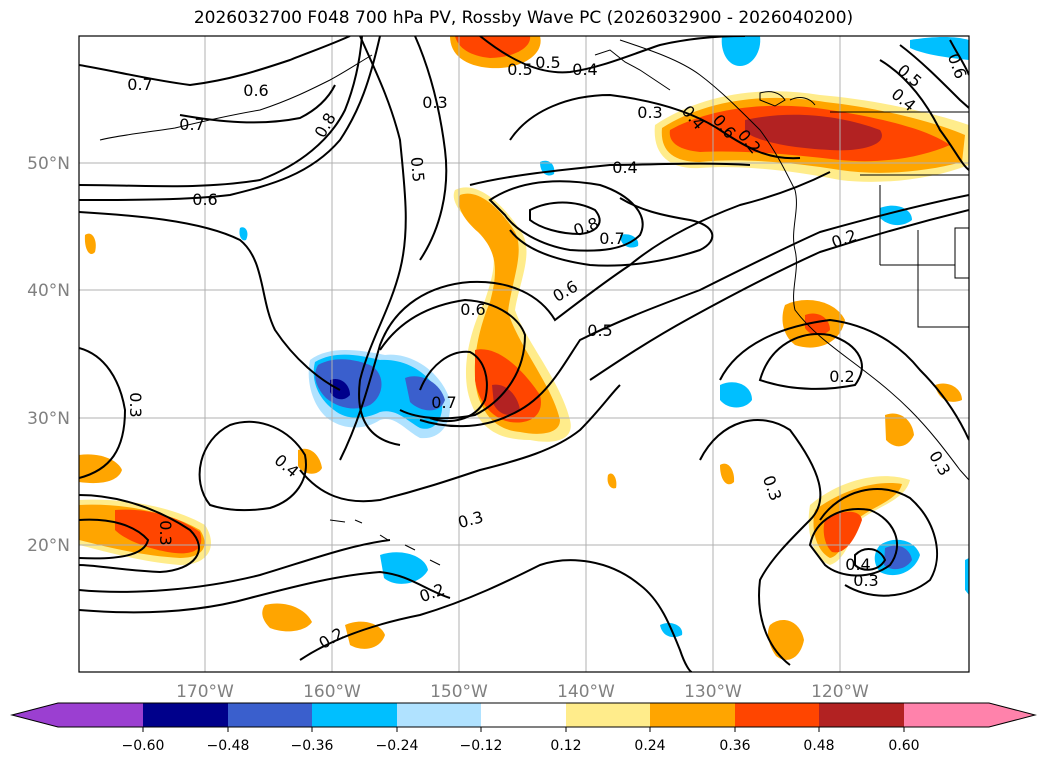 The width and height of the screenshot is (1047, 765). What do you see at coordinates (48, 419) in the screenshot?
I see `lat-label: 30°N` at bounding box center [48, 419].